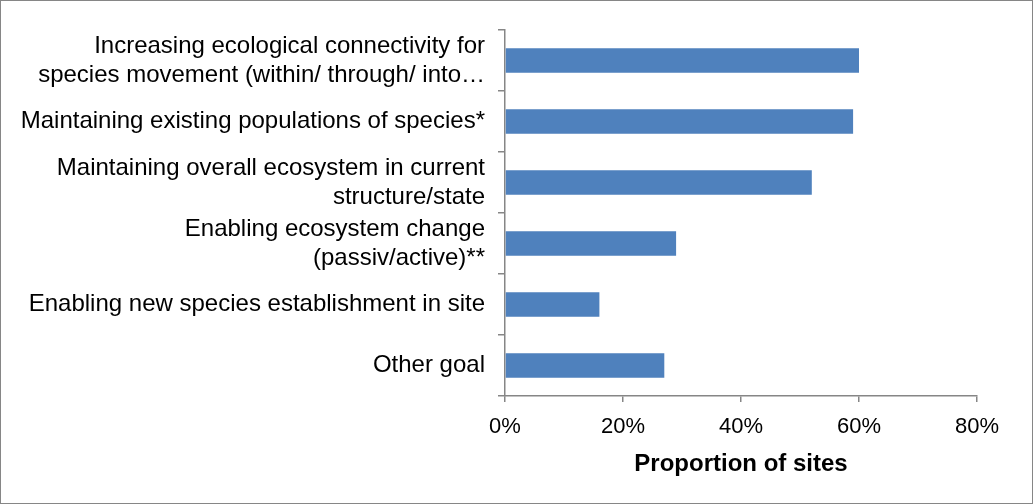 Image resolution: width=1033 pixels, height=504 pixels. What do you see at coordinates (428, 364) in the screenshot?
I see `y-tick-label: Other goal` at bounding box center [428, 364].